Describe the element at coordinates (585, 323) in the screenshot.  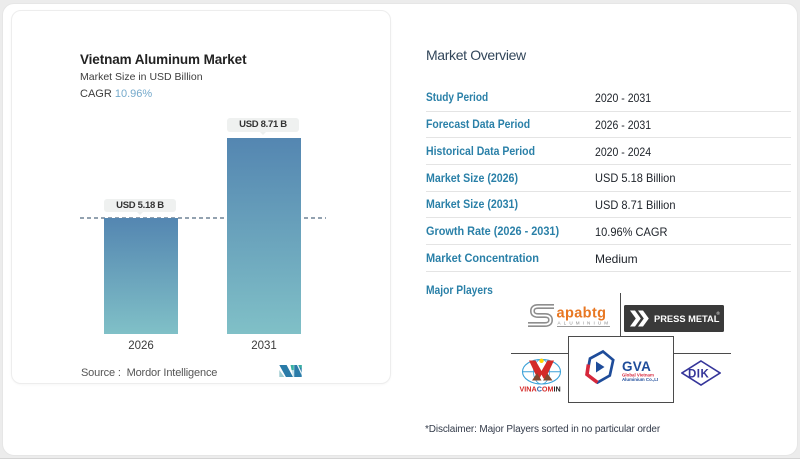
I see `svg-text: ALUMINIUM` at that location.